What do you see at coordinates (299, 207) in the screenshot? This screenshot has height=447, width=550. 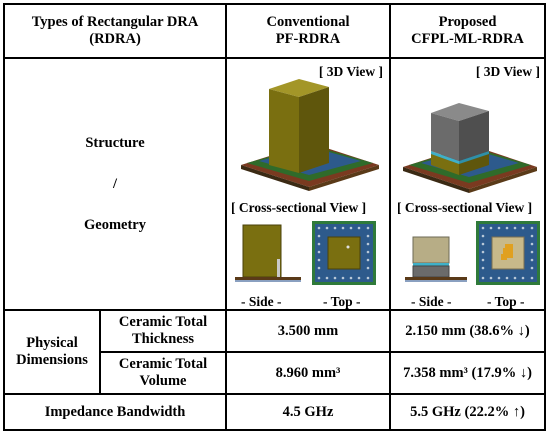 I see `conv-cross-view-label: [ Cross-sectional View ]` at bounding box center [299, 207].